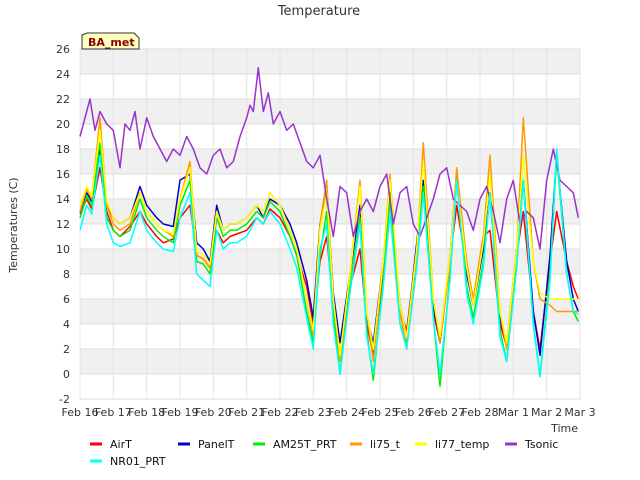  Describe the element at coordinates (318, 11) in the screenshot. I see `chart-title: Temperature` at that location.